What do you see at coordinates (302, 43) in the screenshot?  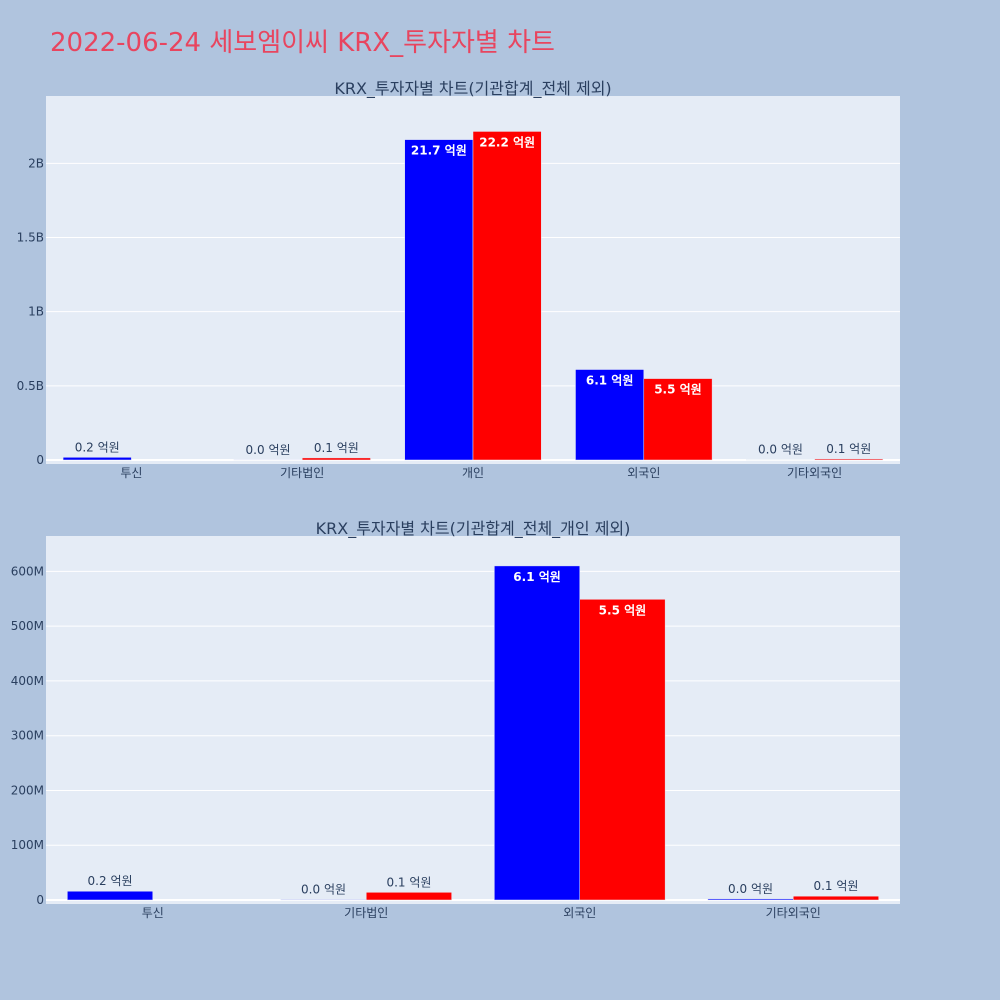 I see `page-title: 2022-06-24 세보엠이씨 KRX_투자자별 차트` at bounding box center [302, 43].